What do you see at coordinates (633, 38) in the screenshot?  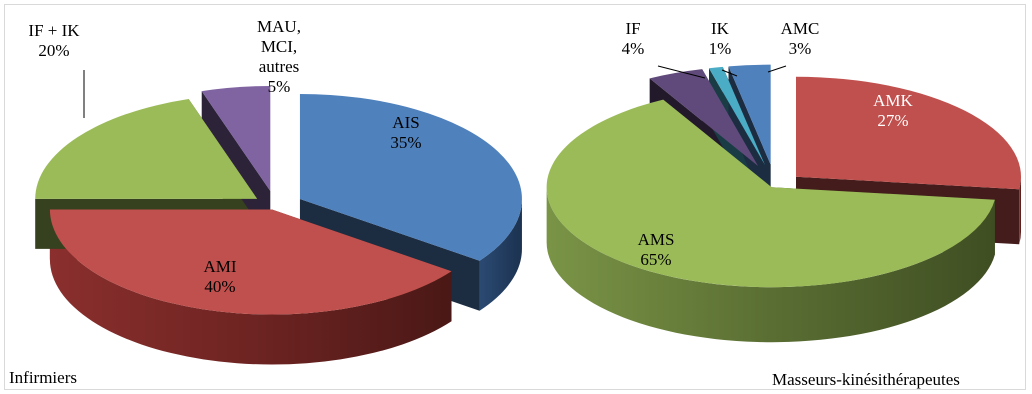 I see `data-label-if: IF 4%` at bounding box center [633, 38].